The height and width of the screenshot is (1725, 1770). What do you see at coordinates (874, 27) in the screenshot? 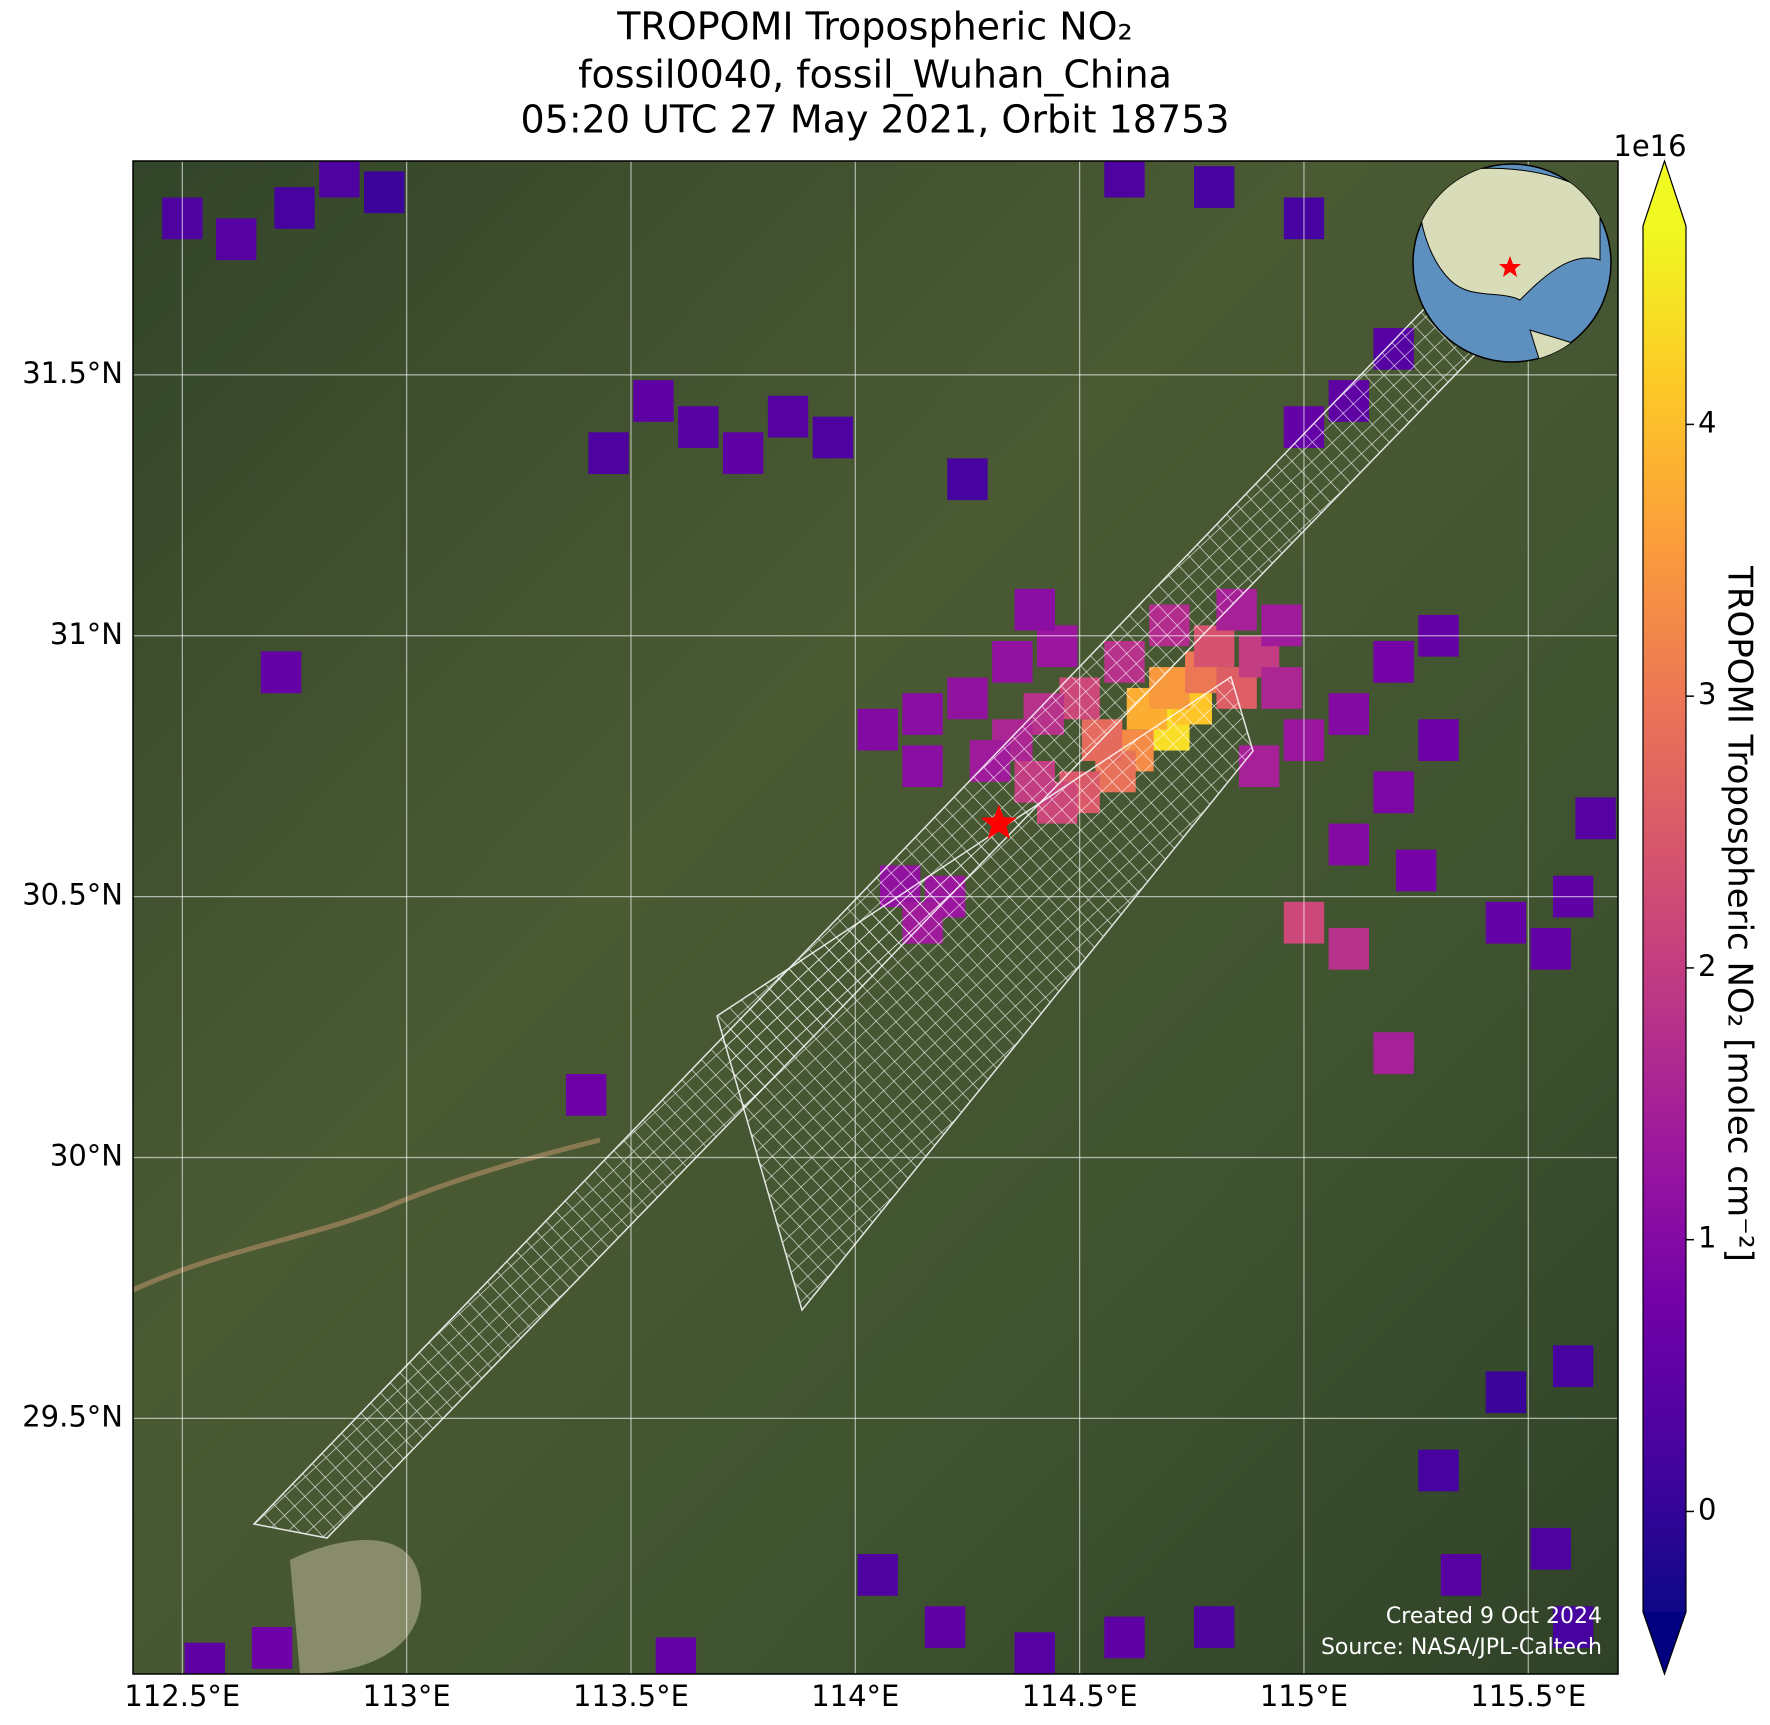
I see `title-line: TROPOMI Tropospheric NO₂` at bounding box center [874, 27].